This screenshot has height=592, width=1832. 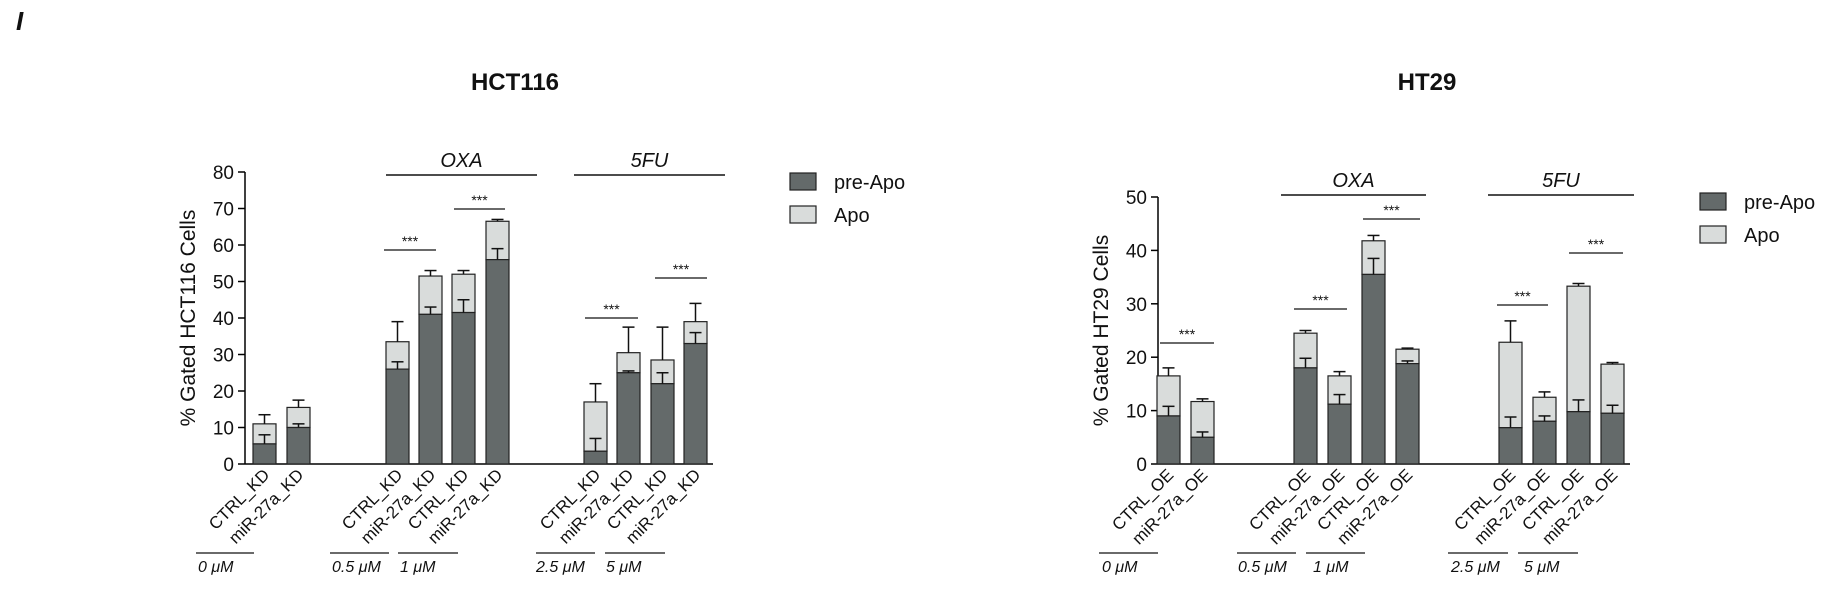 What do you see at coordinates (515, 82) in the screenshot?
I see `chart-title: HCT116` at bounding box center [515, 82].